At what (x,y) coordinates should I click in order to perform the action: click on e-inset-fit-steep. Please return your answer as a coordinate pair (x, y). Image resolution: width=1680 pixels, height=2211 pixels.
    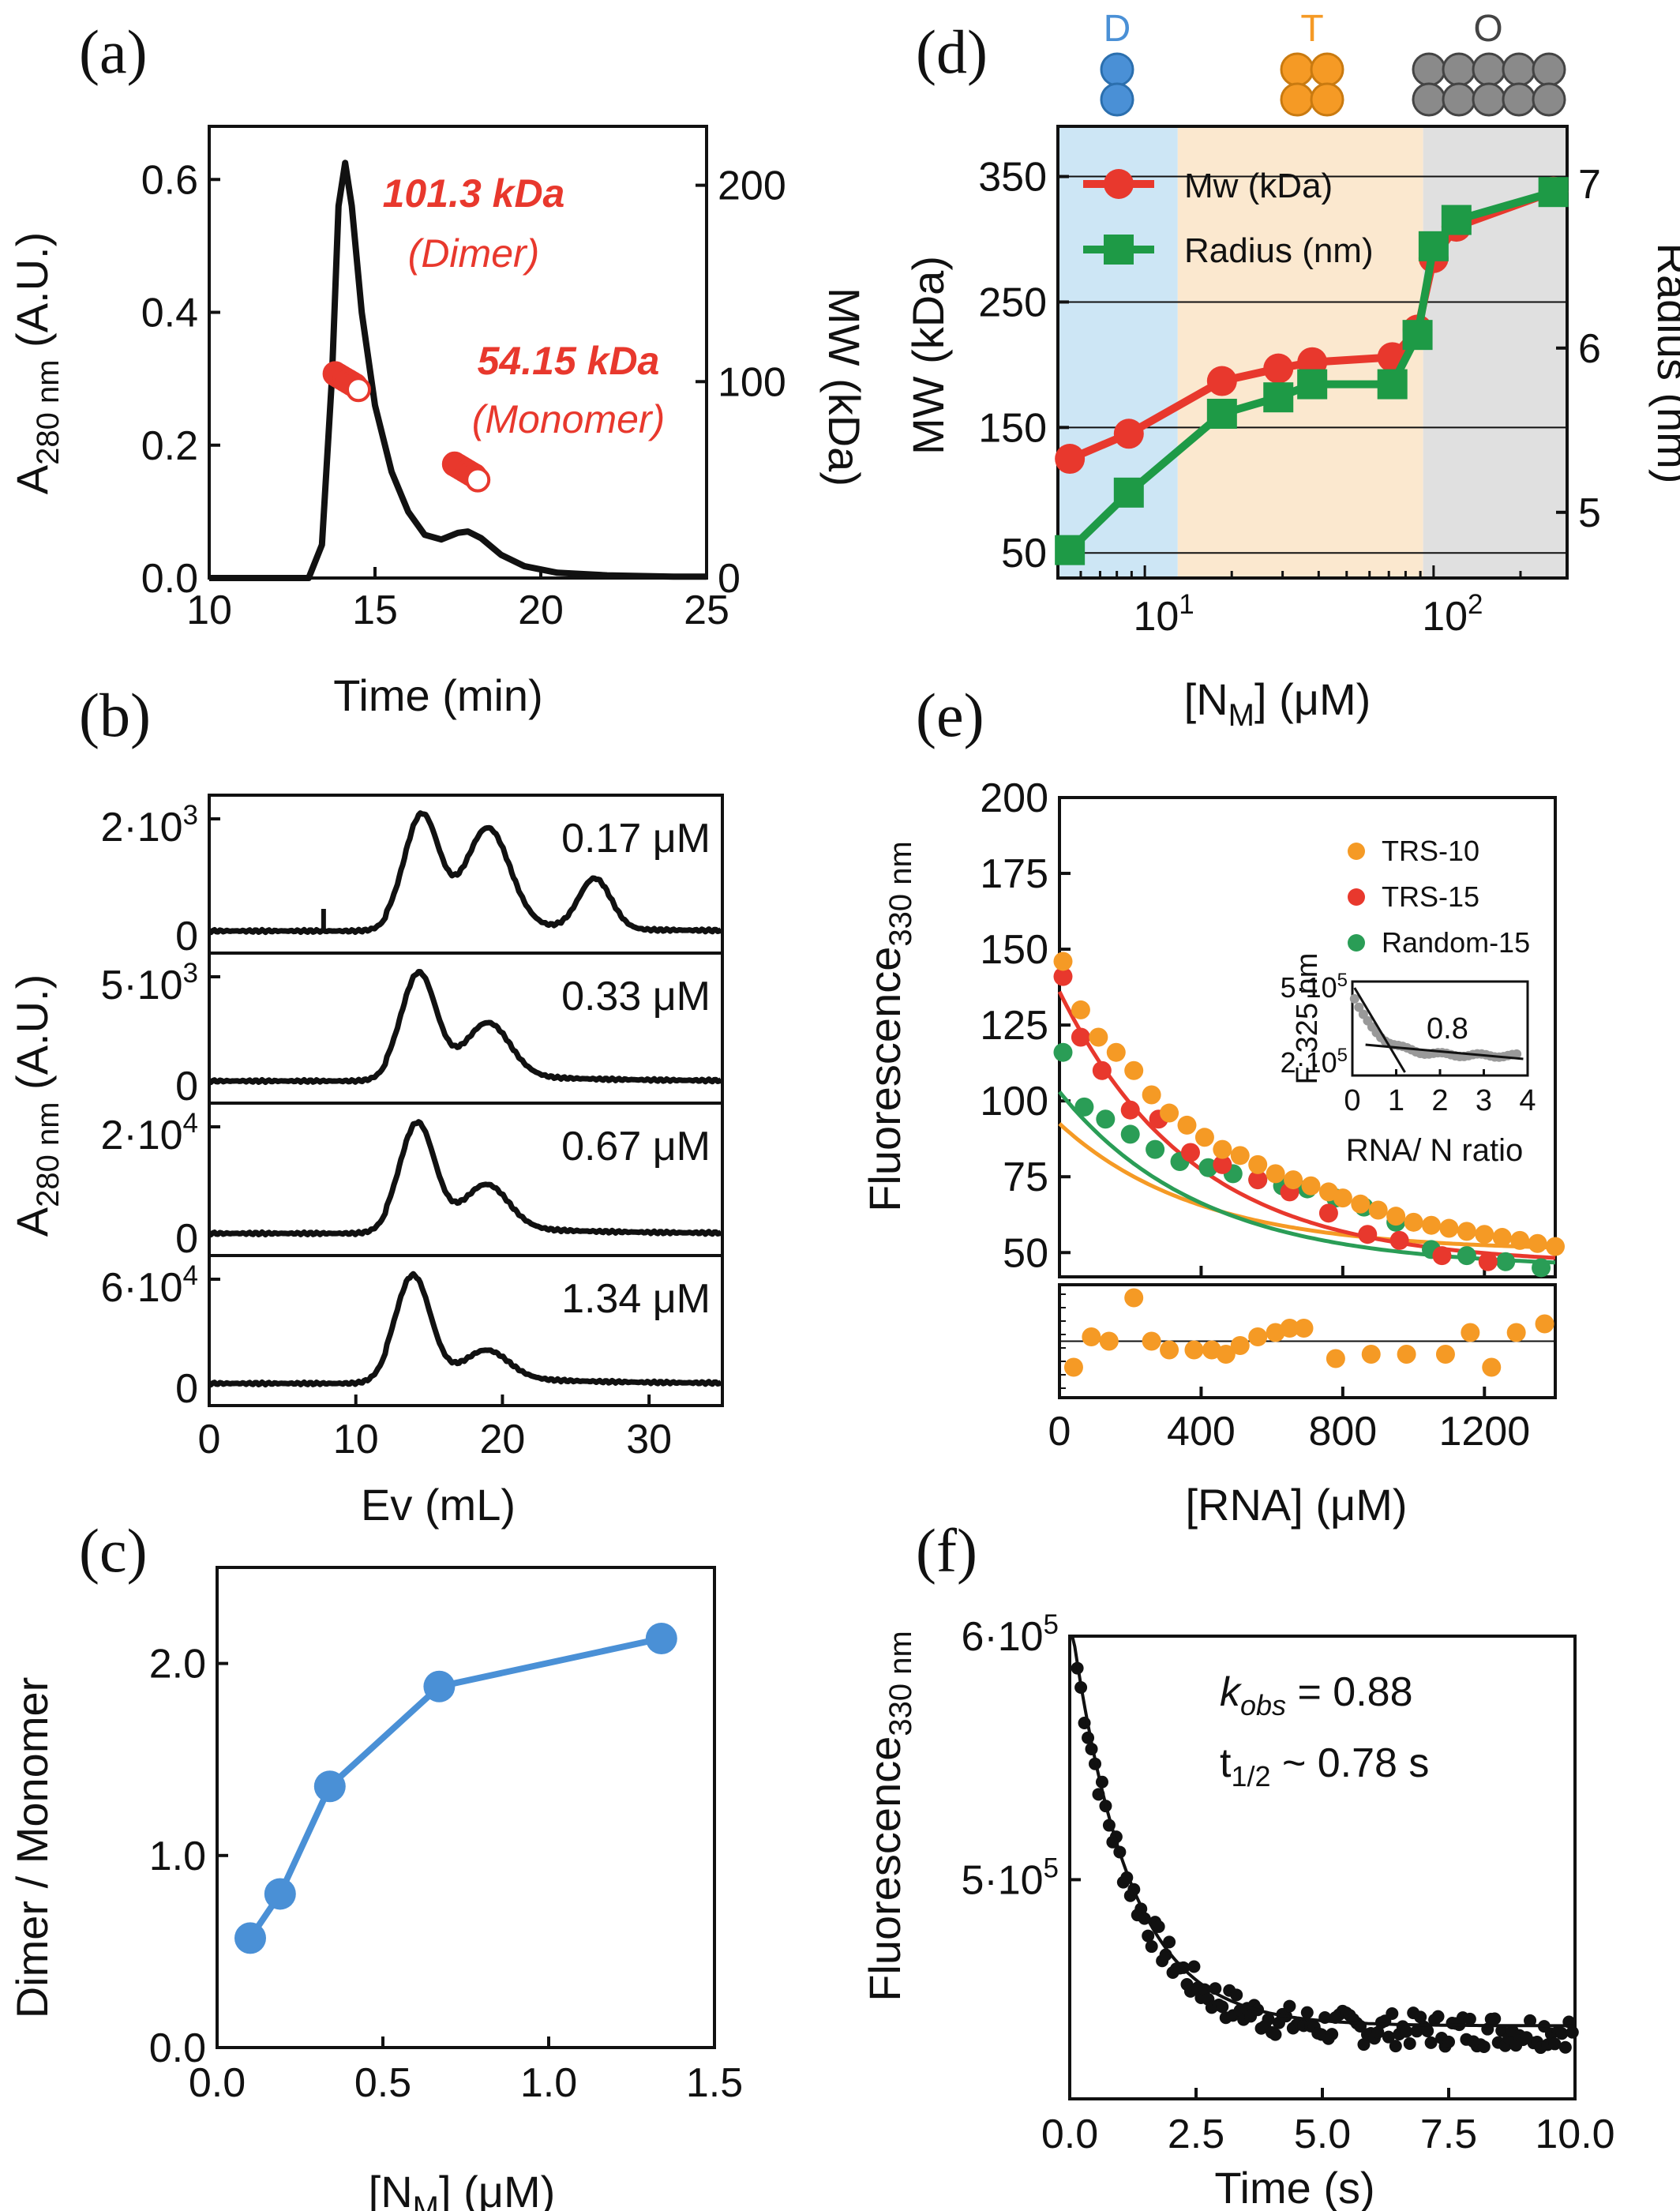
    Looking at the image, I should click on (1379, 1030).